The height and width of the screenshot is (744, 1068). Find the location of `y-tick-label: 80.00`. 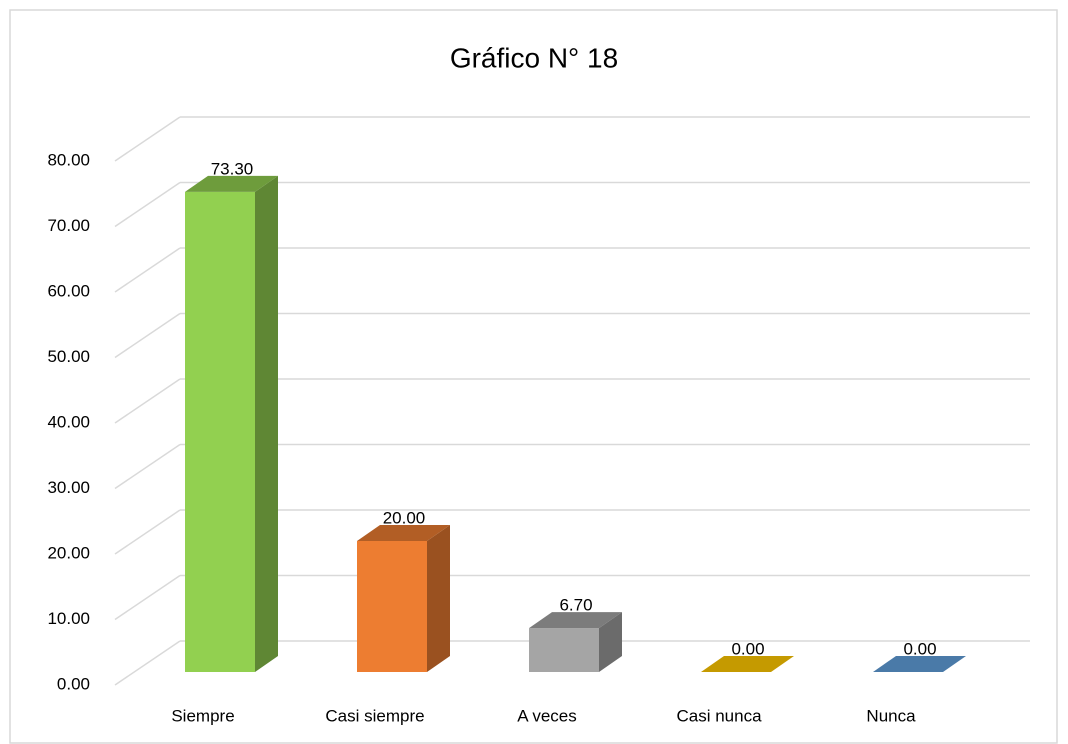

y-tick-label: 80.00 is located at coordinates (68, 159).